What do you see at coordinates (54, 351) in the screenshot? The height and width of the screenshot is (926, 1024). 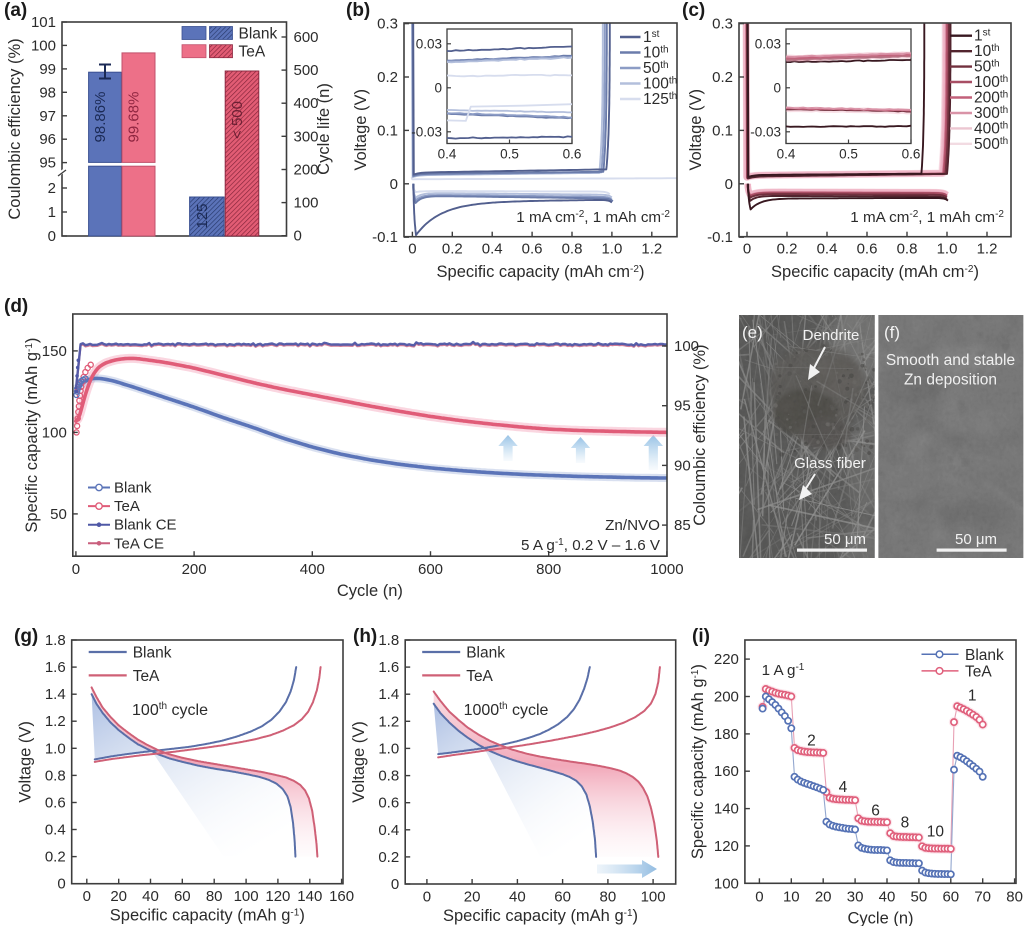 I see `svg-text: 150` at bounding box center [54, 351].